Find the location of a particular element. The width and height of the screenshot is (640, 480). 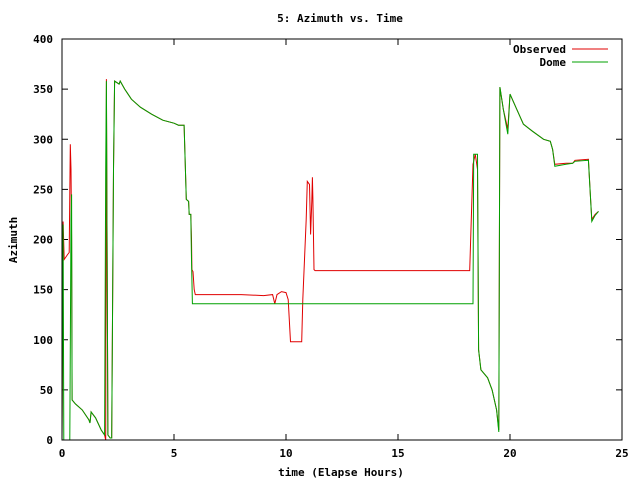

legend-label-observed: Observed is located at coordinates (539, 49).